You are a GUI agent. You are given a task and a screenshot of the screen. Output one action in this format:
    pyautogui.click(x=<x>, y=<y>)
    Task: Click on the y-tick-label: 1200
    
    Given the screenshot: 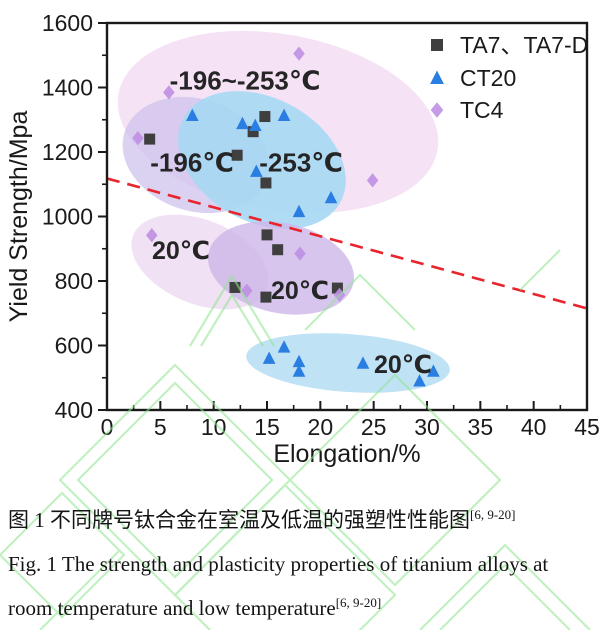 What is the action you would take?
    pyautogui.click(x=67, y=152)
    